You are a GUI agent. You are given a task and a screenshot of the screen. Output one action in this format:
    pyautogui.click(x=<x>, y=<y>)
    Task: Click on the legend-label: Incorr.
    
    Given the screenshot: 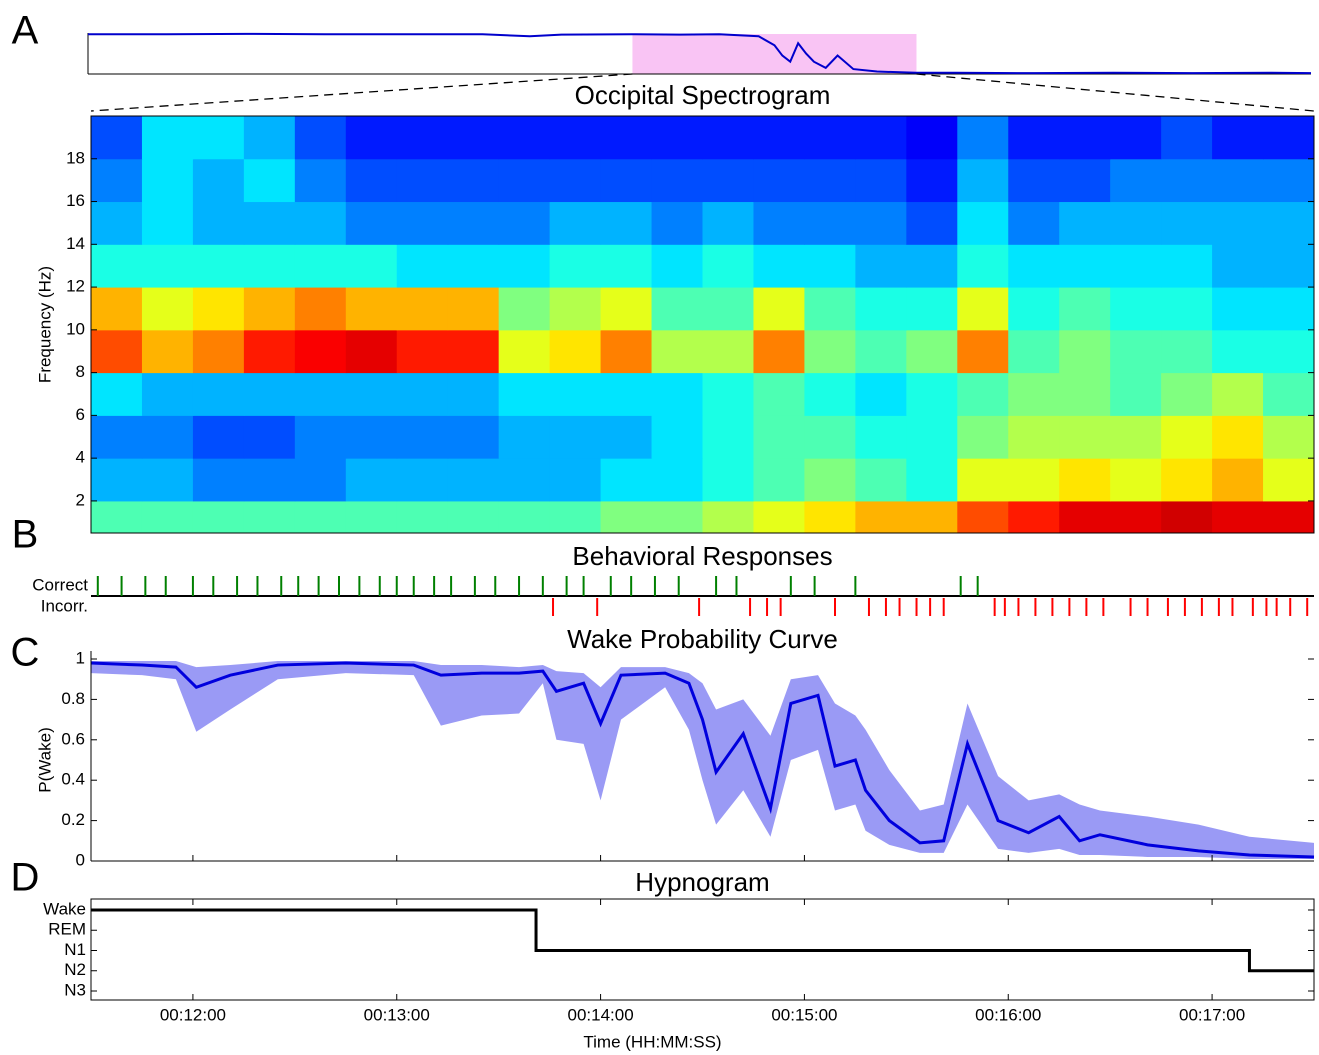 What is the action you would take?
    pyautogui.click(x=64, y=605)
    